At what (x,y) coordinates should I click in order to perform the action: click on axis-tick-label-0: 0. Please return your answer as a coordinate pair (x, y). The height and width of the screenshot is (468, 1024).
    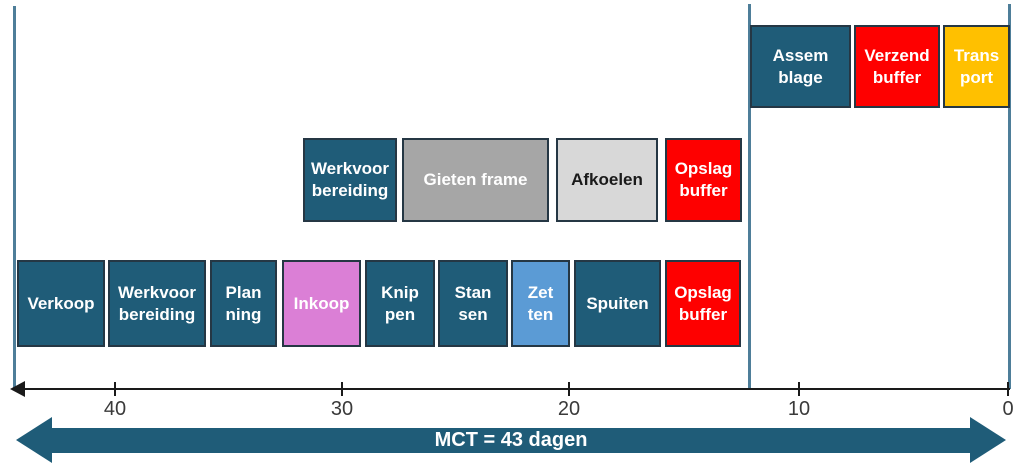
    Looking at the image, I should click on (1008, 409).